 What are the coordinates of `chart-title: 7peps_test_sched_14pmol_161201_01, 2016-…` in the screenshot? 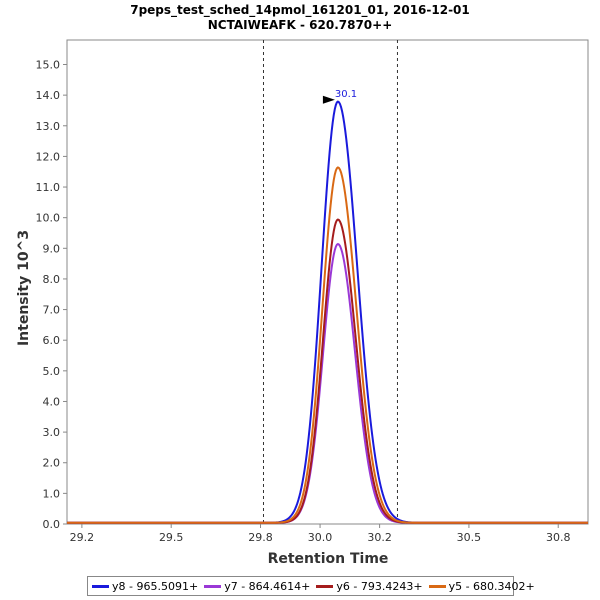 It's located at (300, 10).